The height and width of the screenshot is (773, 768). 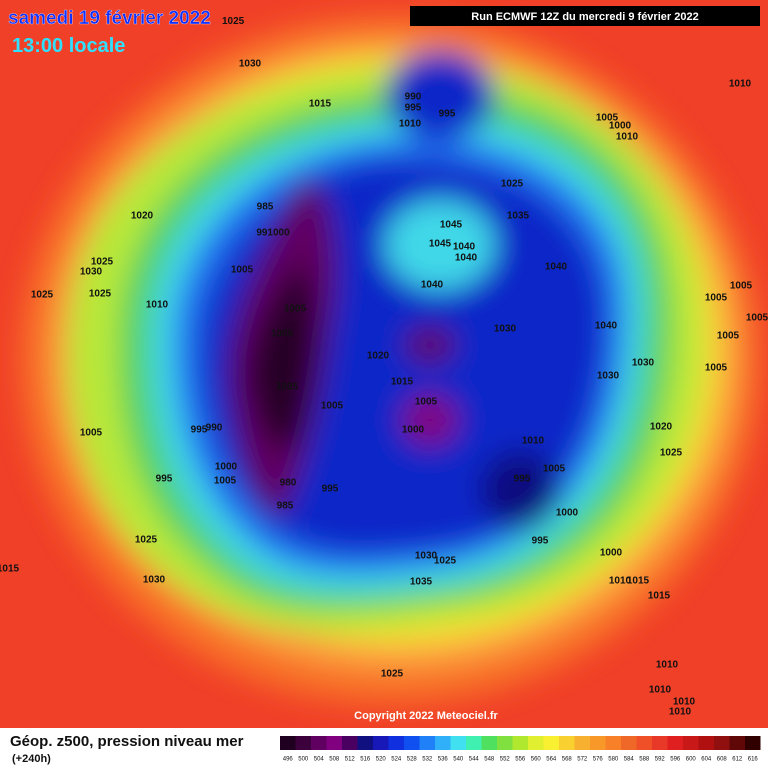 I want to click on copyright: Copyright 2022 Meteociel.fr, so click(x=426, y=716).